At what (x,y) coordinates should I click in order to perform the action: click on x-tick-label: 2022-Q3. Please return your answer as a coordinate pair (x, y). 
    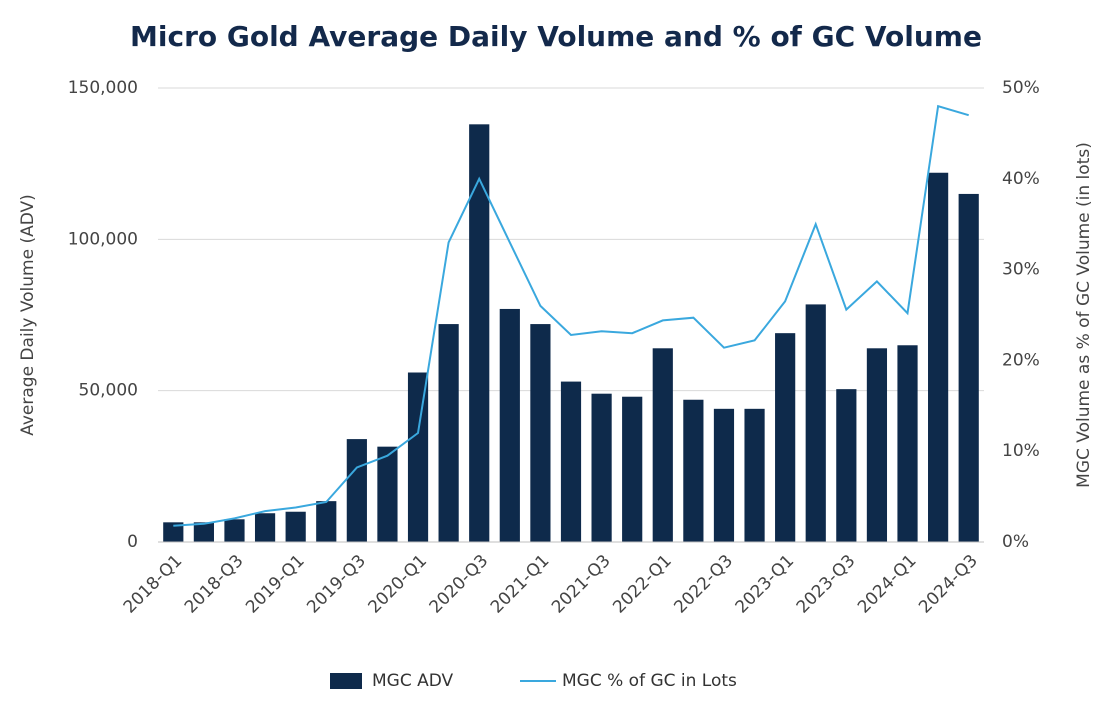
    Looking at the image, I should click on (703, 584).